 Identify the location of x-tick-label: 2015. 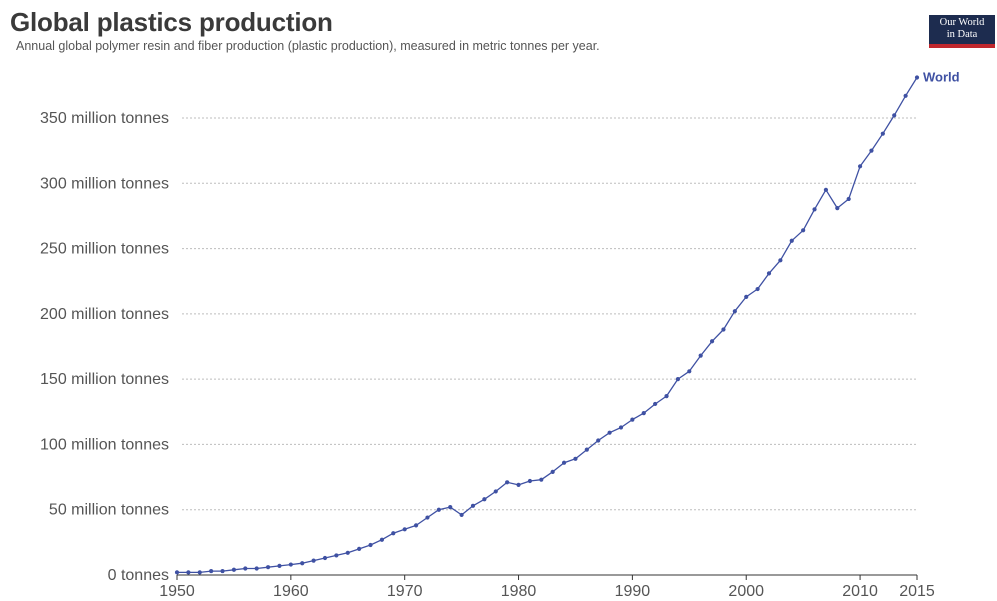
(917, 591).